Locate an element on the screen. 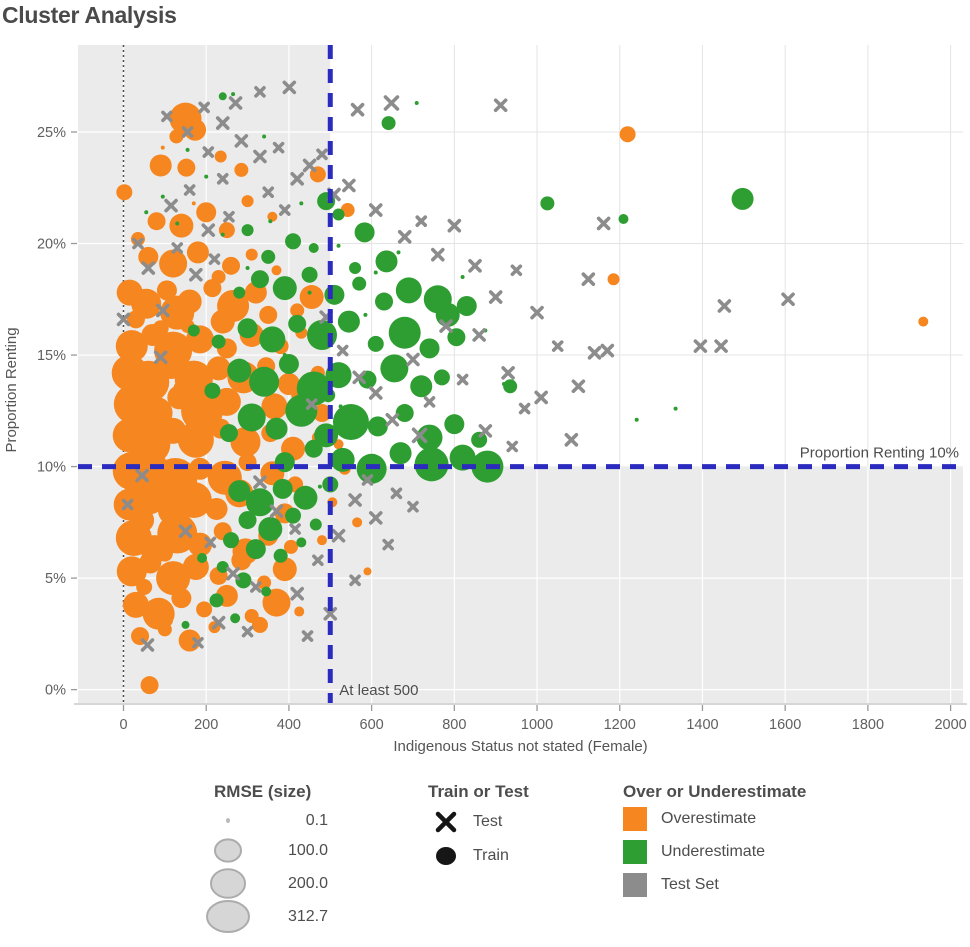 This screenshot has height=947, width=970. legend-item-label: Test Set is located at coordinates (690, 884).